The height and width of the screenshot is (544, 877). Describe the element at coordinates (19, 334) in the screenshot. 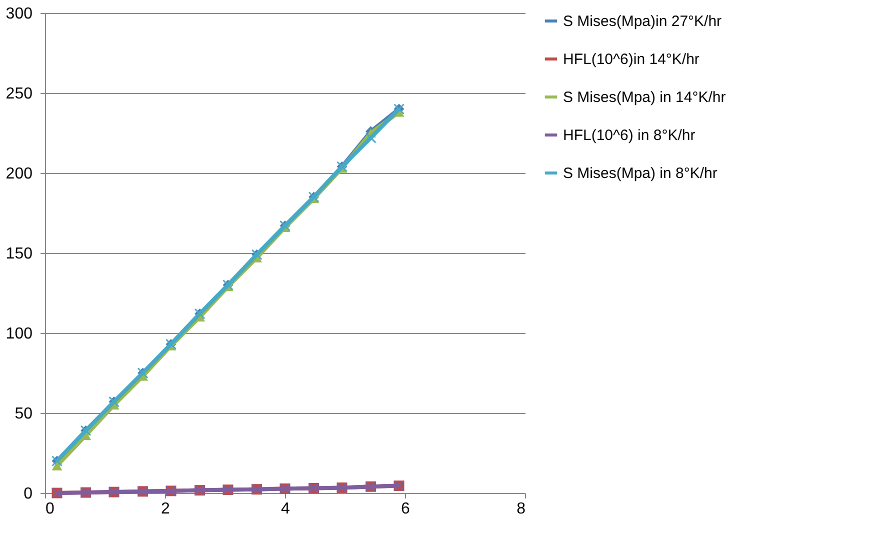

I see `y-tick-label: 100` at that location.